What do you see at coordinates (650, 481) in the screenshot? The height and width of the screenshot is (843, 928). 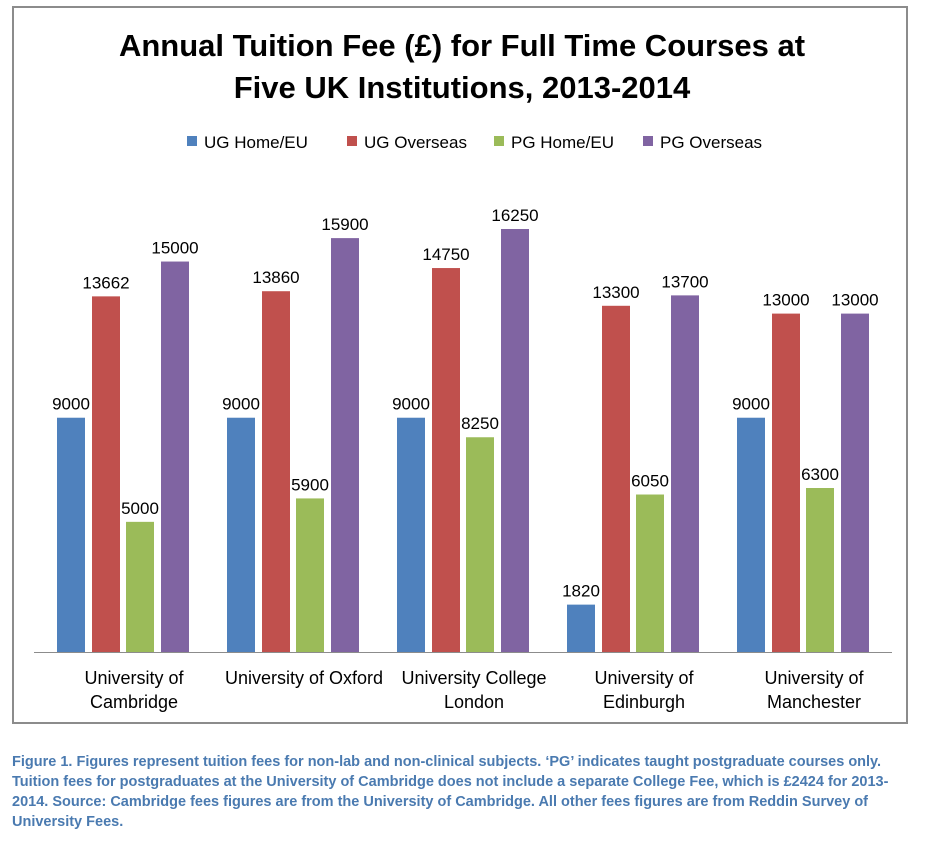 I see `data-label: 6050` at bounding box center [650, 481].